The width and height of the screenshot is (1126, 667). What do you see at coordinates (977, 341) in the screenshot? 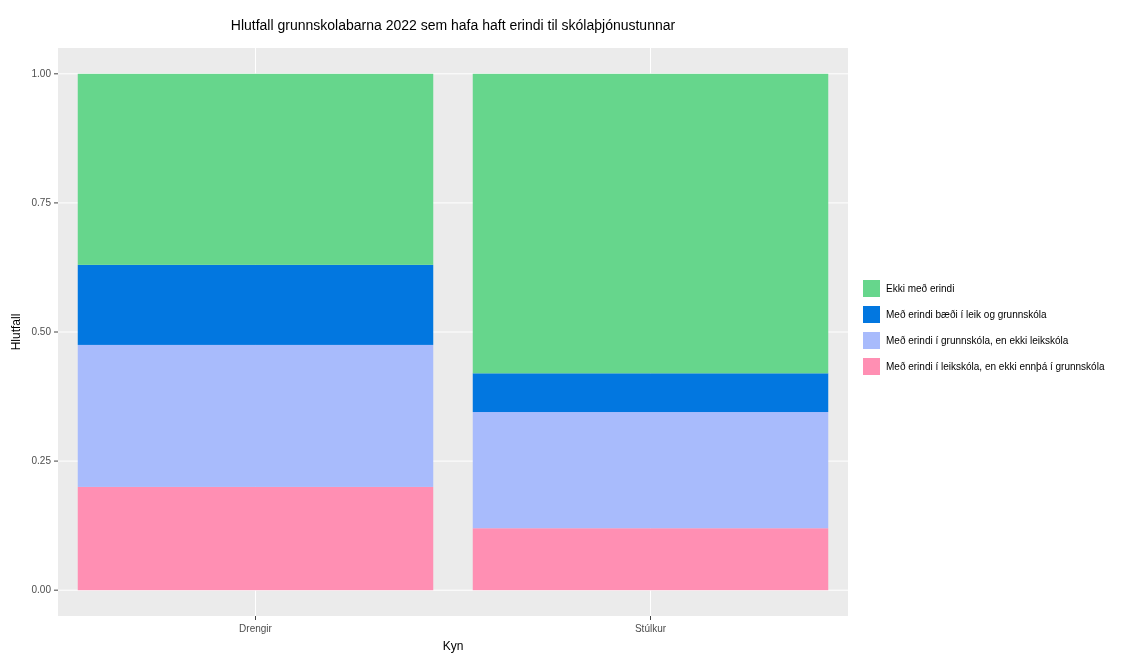
I see `legend-label: Með erindi í grunnskóla, en ekki leikskóla` at bounding box center [977, 341].